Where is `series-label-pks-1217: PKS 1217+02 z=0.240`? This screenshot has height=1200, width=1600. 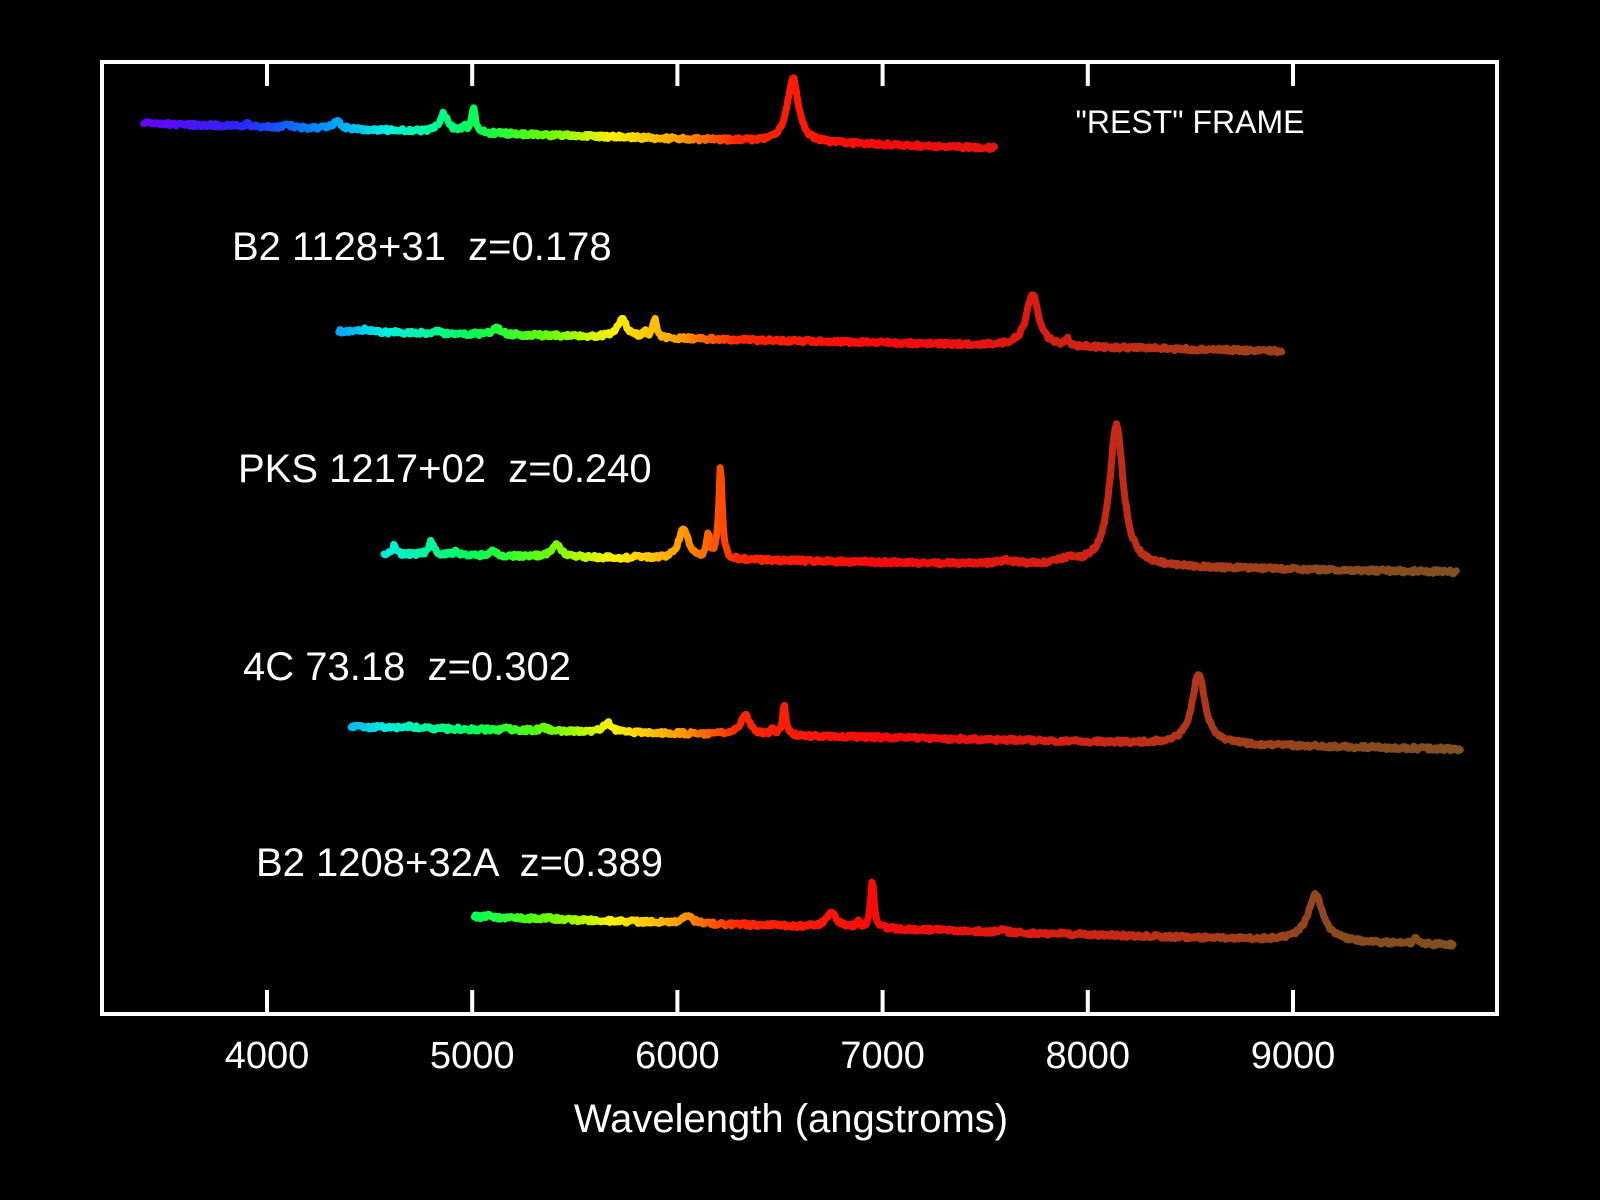 series-label-pks-1217: PKS 1217+02 z=0.240 is located at coordinates (445, 469).